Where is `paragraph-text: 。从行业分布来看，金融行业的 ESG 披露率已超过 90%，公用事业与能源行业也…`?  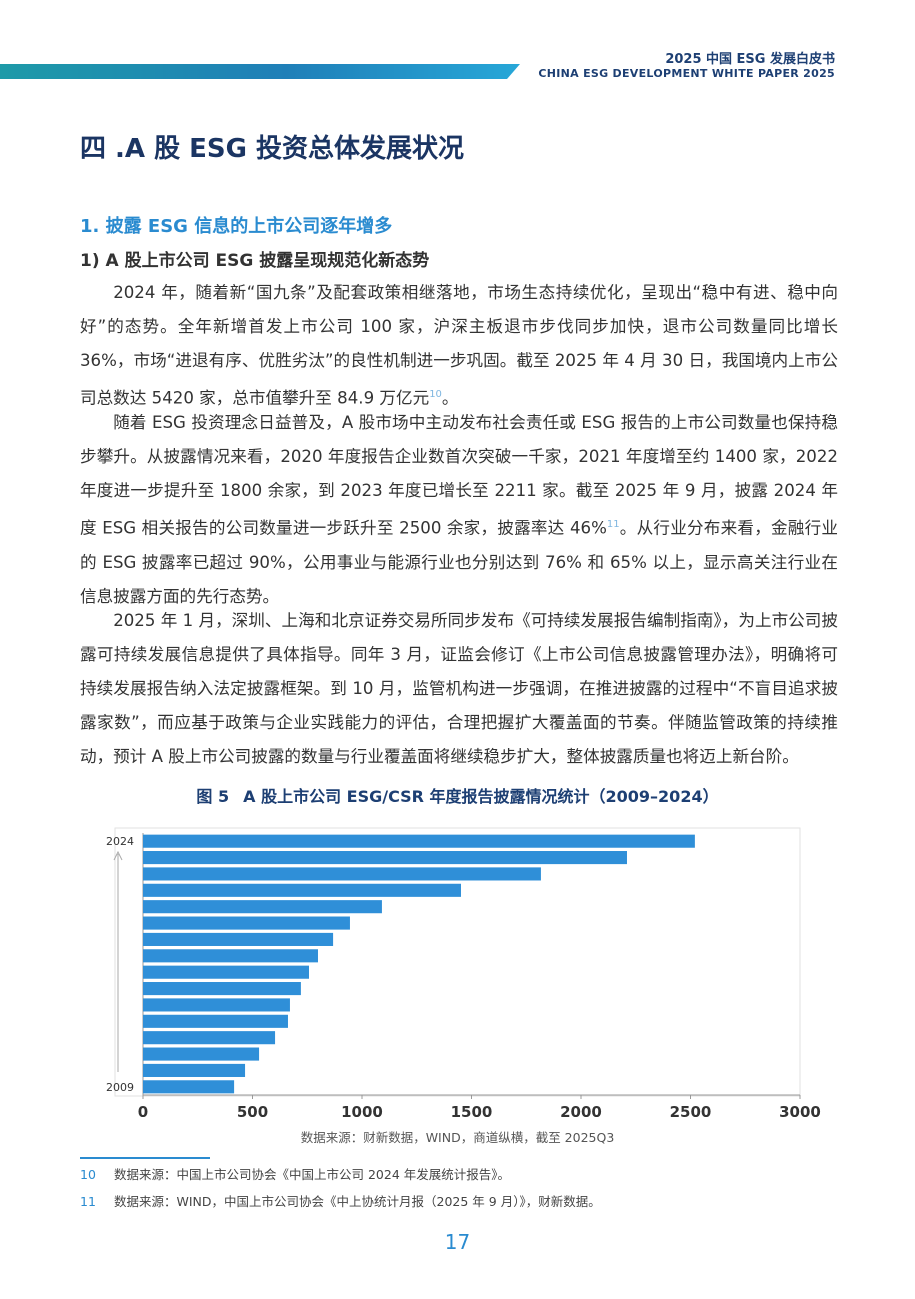 paragraph-text: 。从行业分布来看，金融行业的 ESG 披露率已超过 90%，公用事业与能源行业也… is located at coordinates (459, 562).